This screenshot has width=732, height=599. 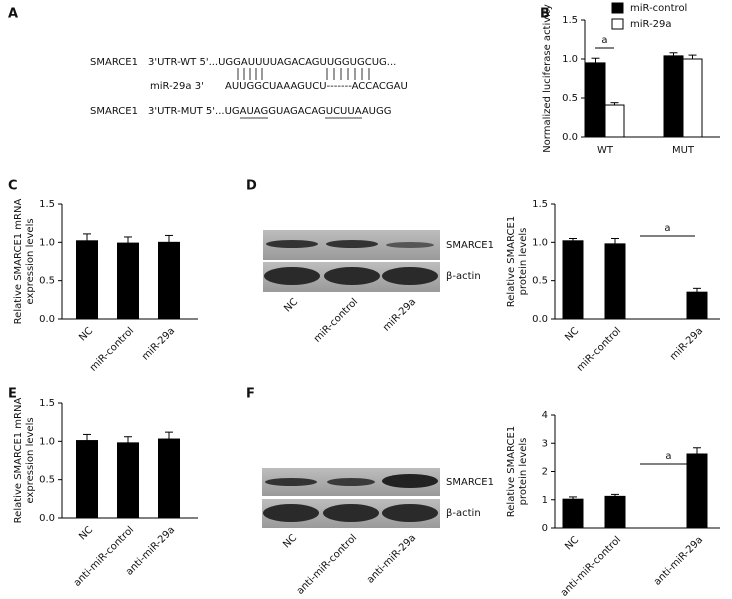 What do you see at coordinates (13, 186) in the screenshot?
I see `panel-label: C` at bounding box center [13, 186].